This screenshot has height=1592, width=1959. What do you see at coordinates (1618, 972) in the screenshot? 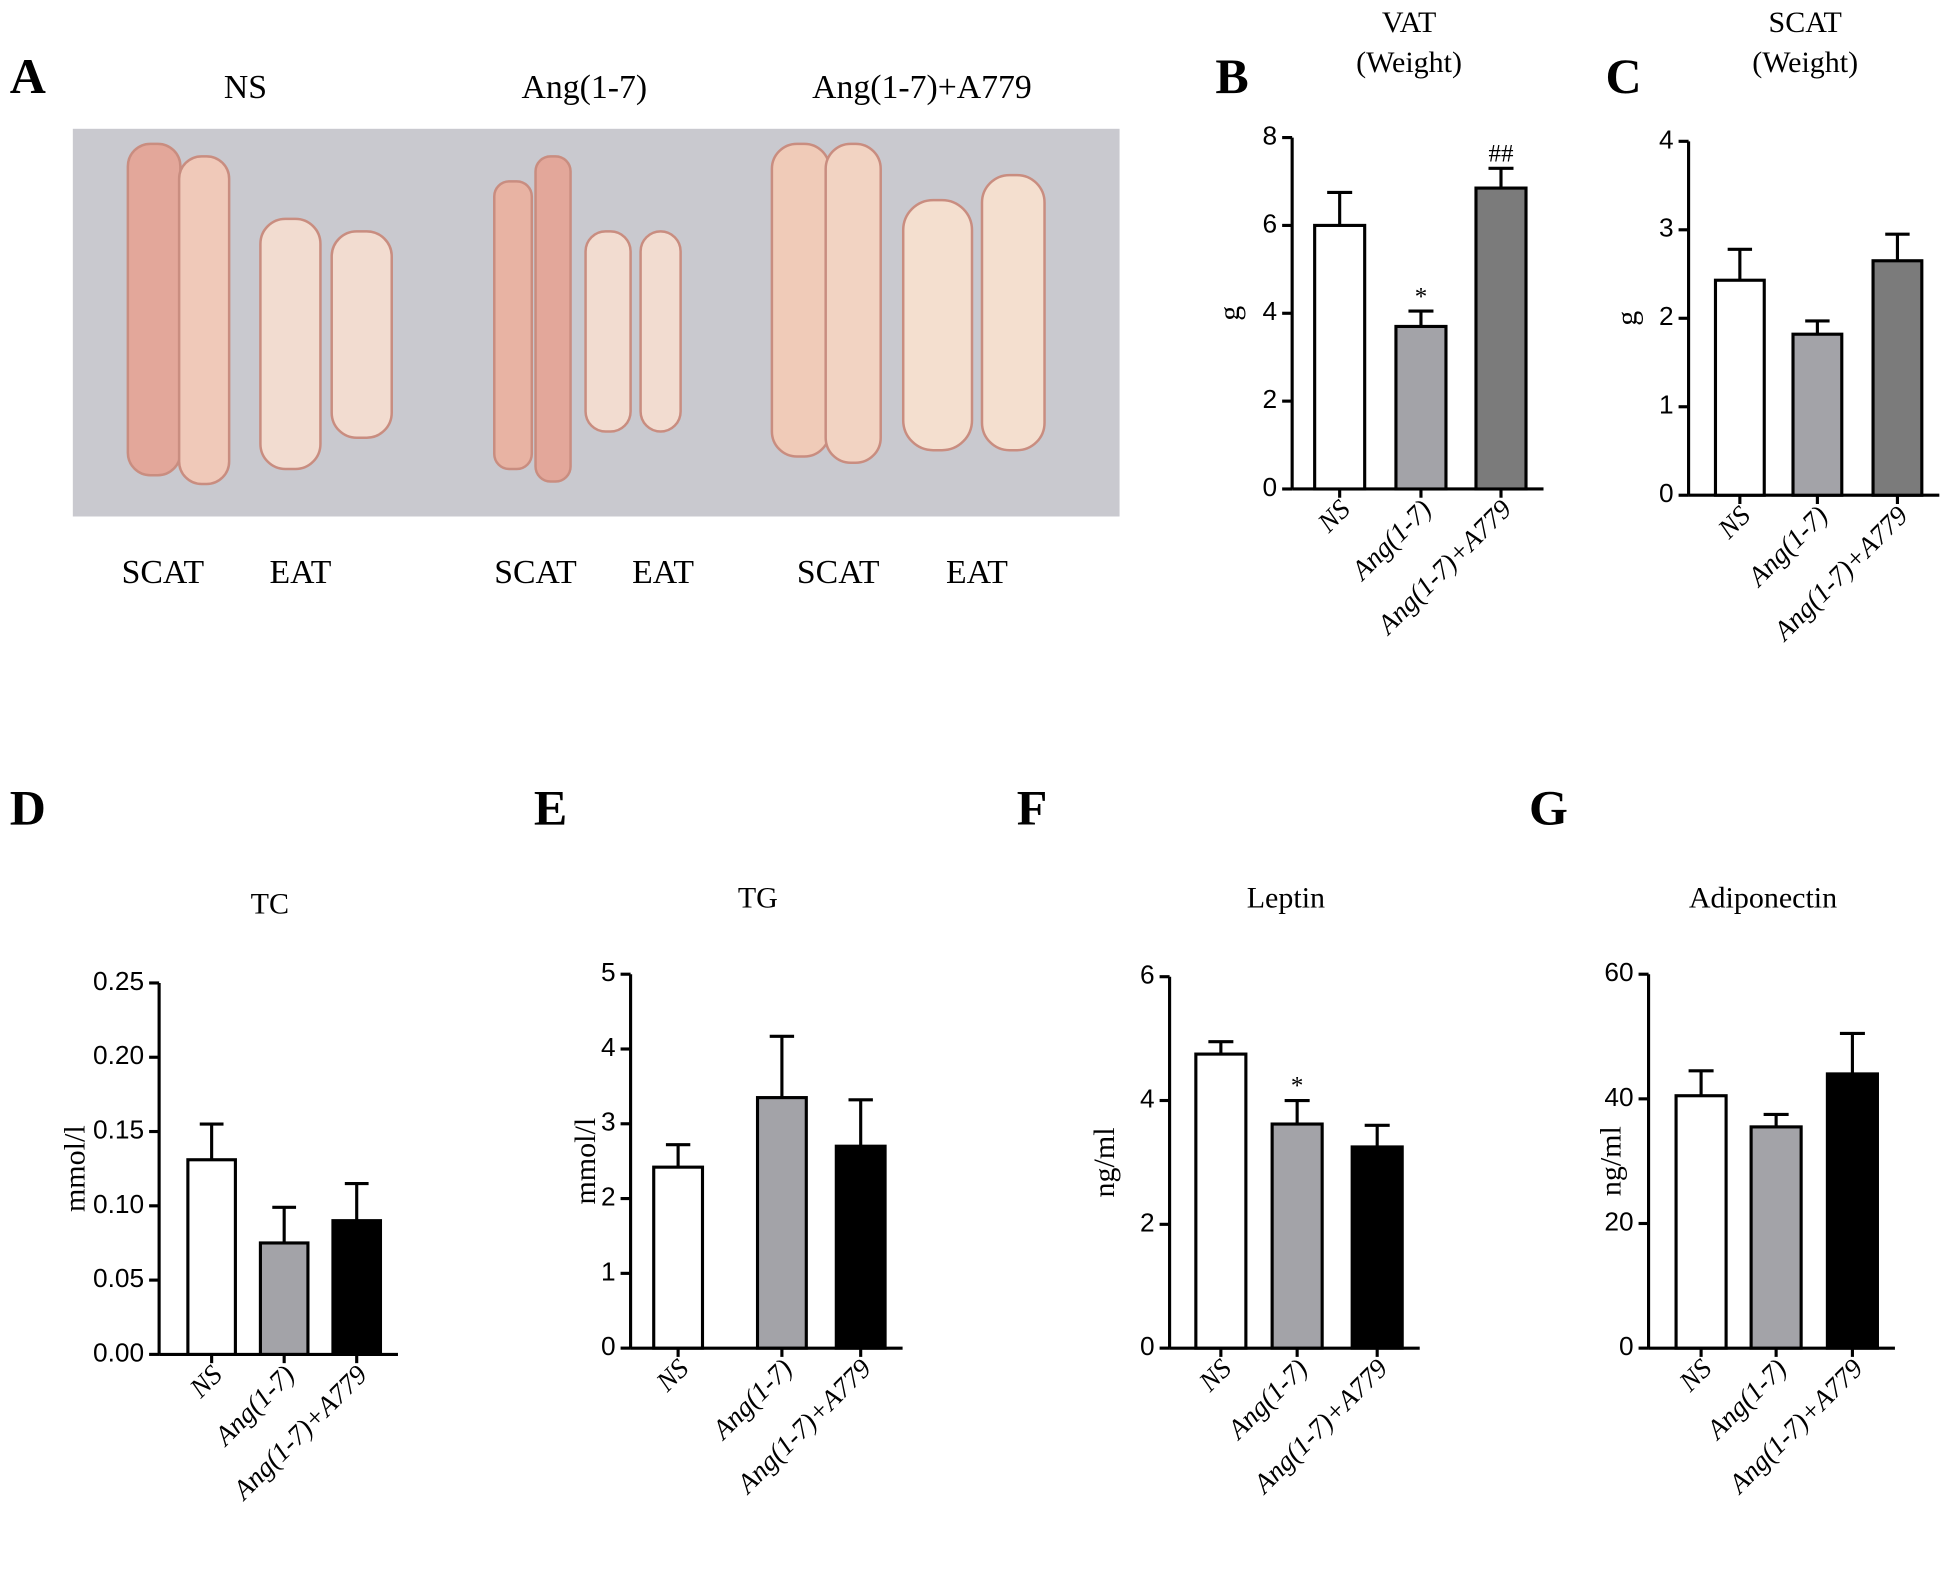
I see `y-tick-label: 60` at bounding box center [1618, 972].